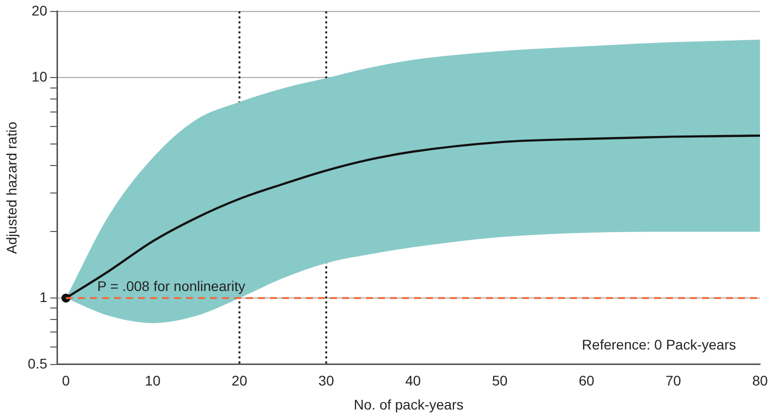 This screenshot has height=418, width=780. I want to click on x-tick-label: 10, so click(152, 380).